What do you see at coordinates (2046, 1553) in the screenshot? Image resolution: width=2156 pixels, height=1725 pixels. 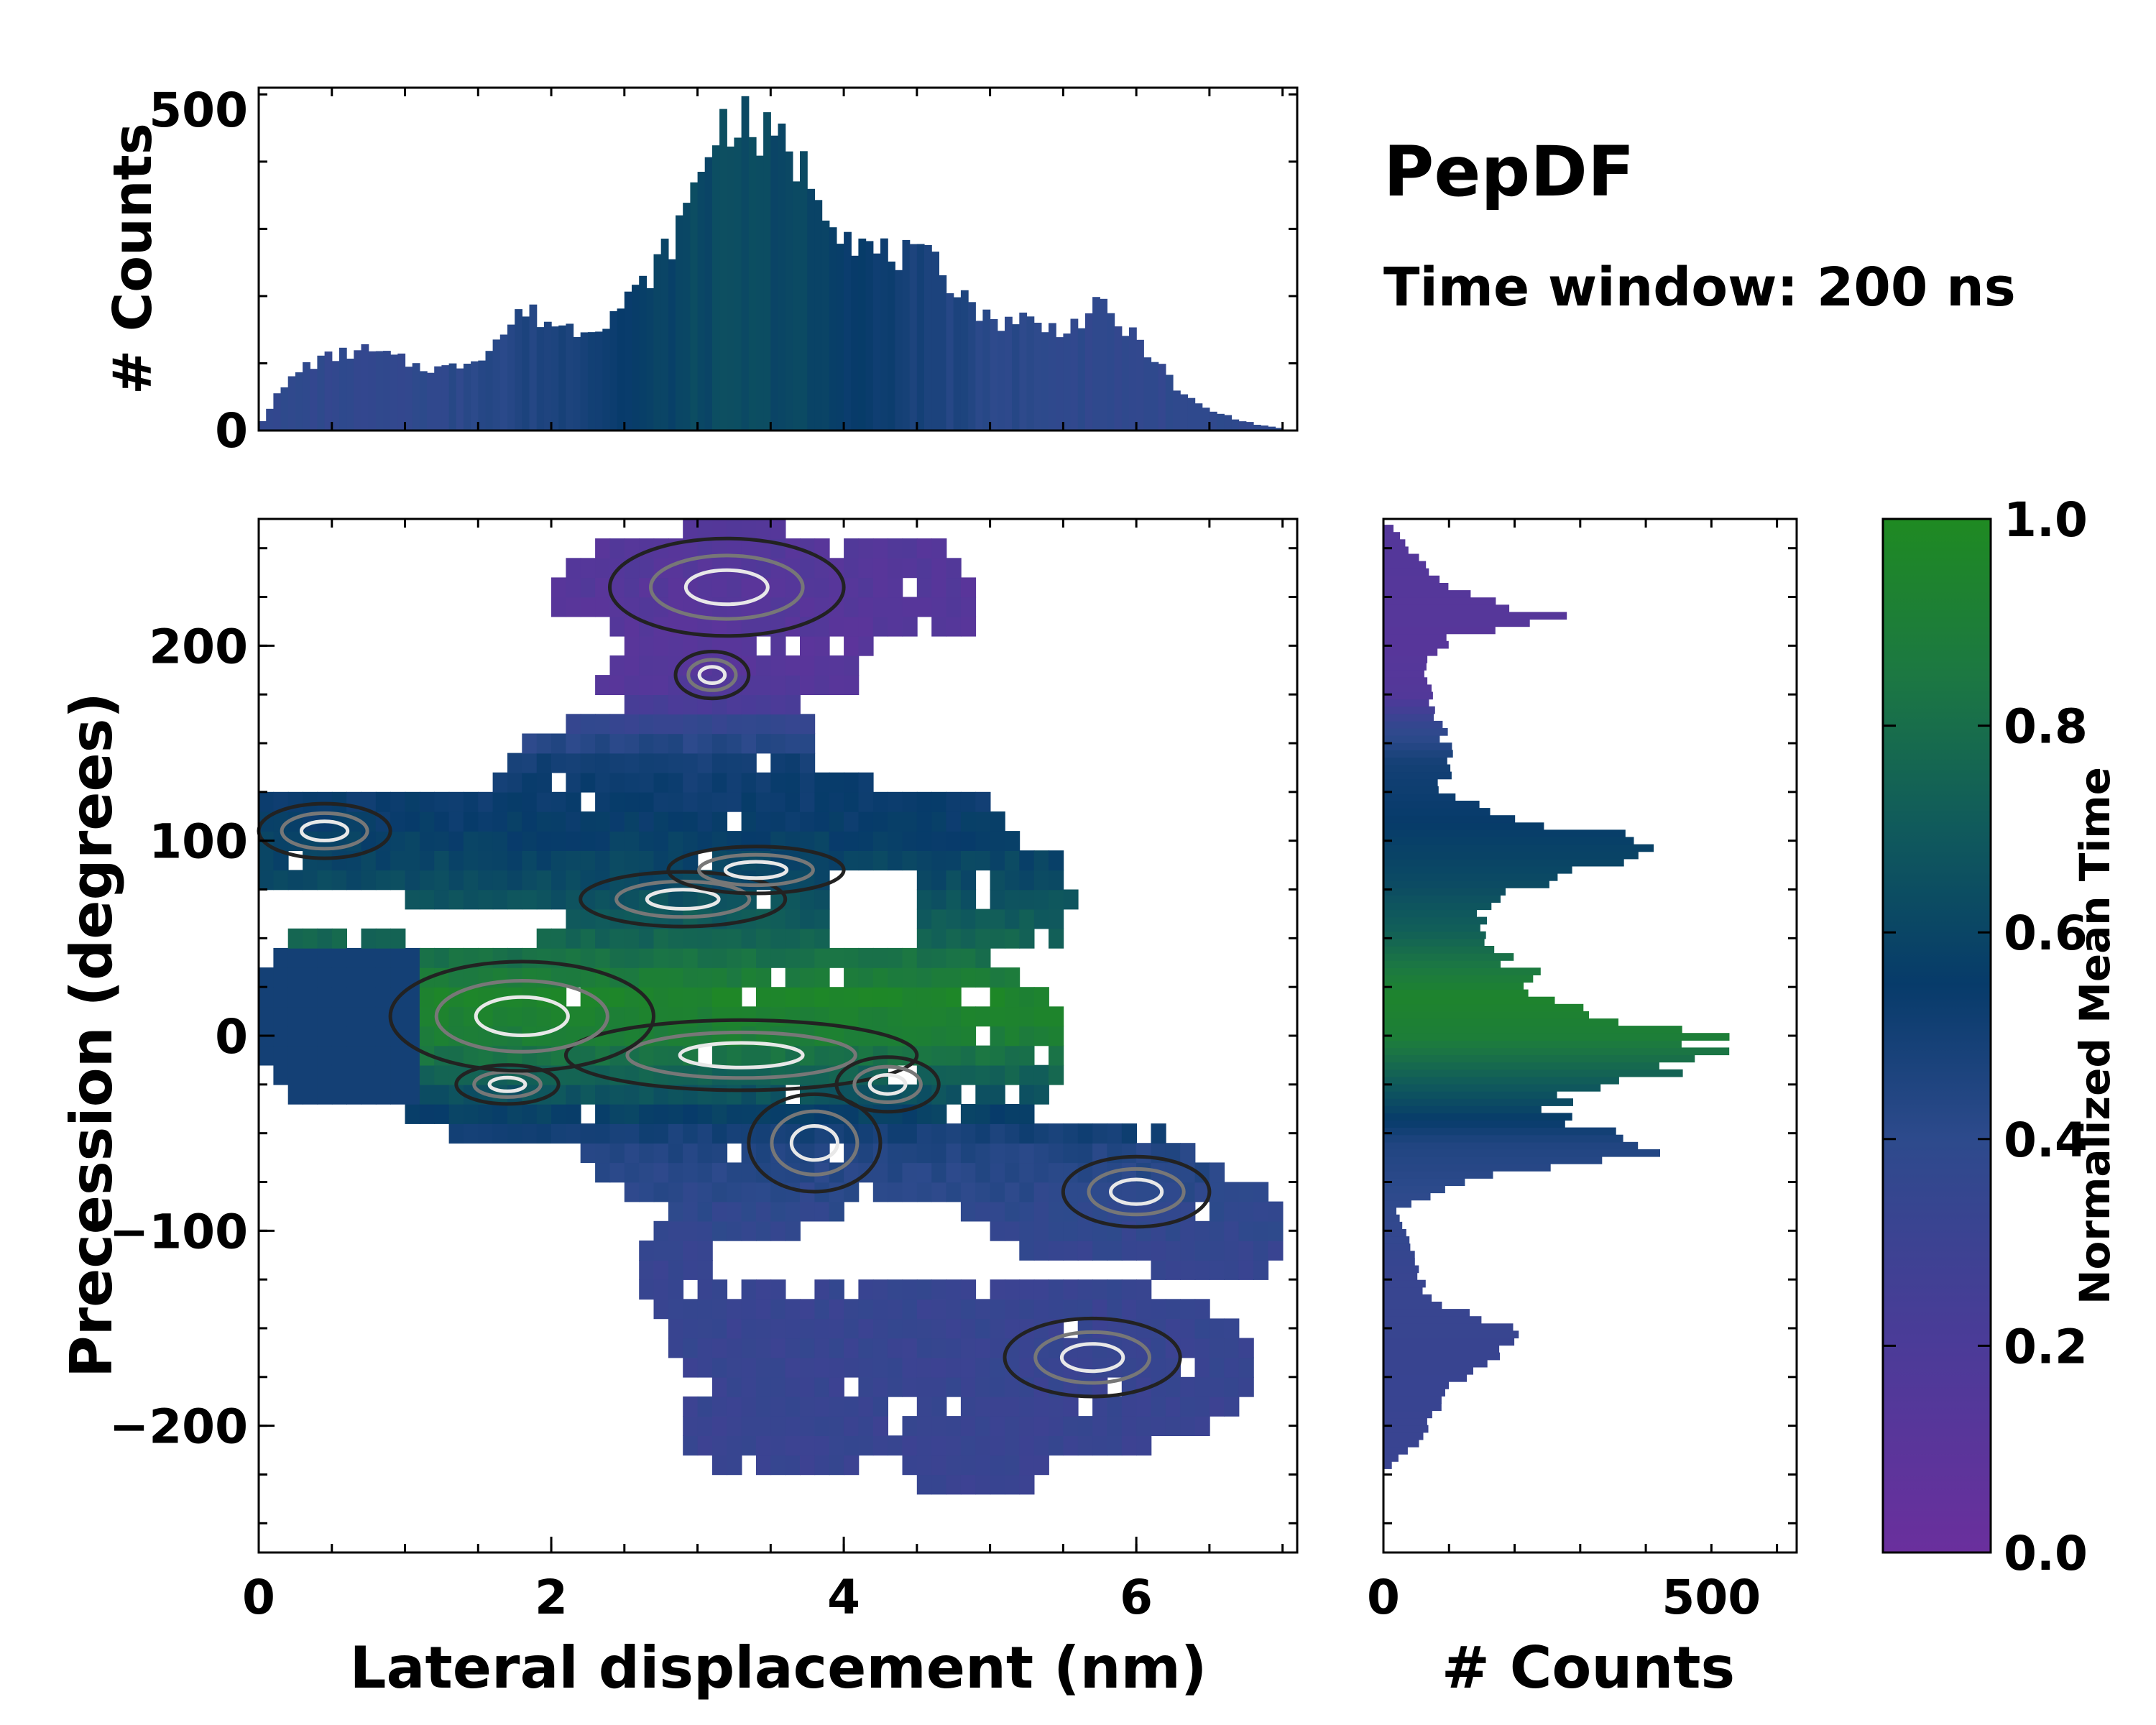 I see `colorbar-tick-label: 0.0` at bounding box center [2046, 1553].